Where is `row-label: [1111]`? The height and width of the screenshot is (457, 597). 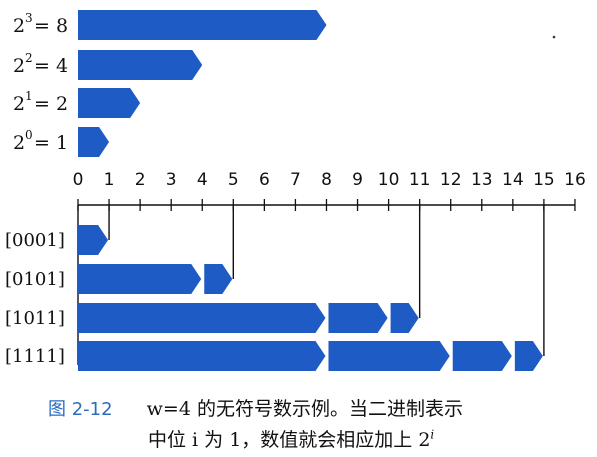 row-label: [1111] is located at coordinates (35, 356).